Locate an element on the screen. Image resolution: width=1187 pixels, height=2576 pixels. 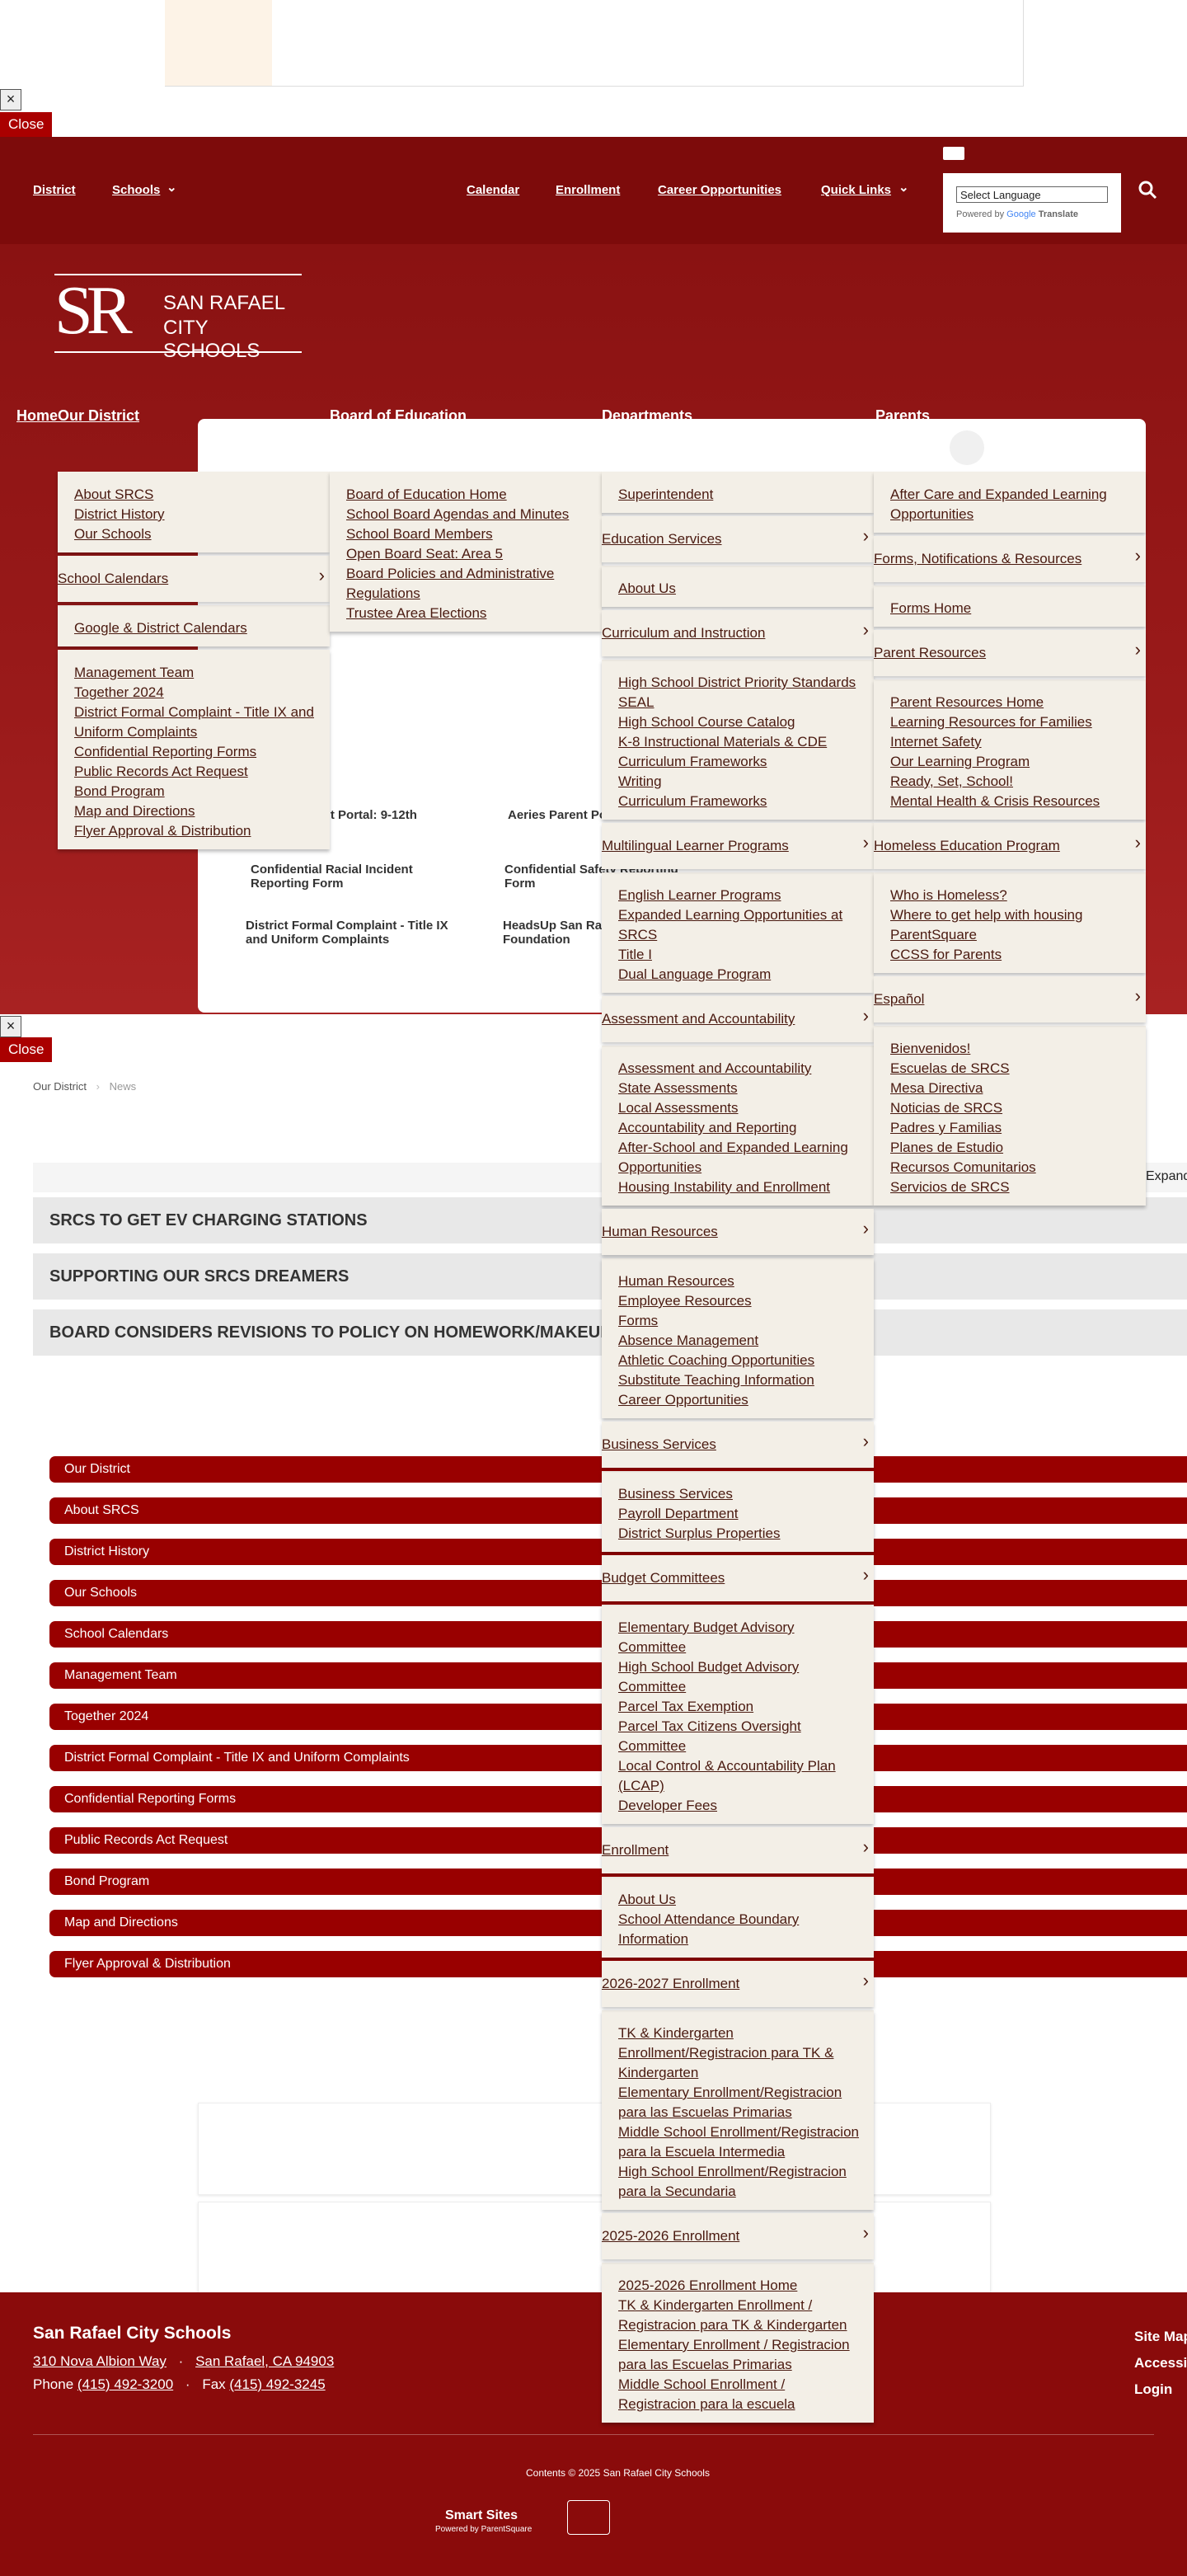
menu-link: Athletic Coaching Opportunities is located at coordinates (716, 1360).